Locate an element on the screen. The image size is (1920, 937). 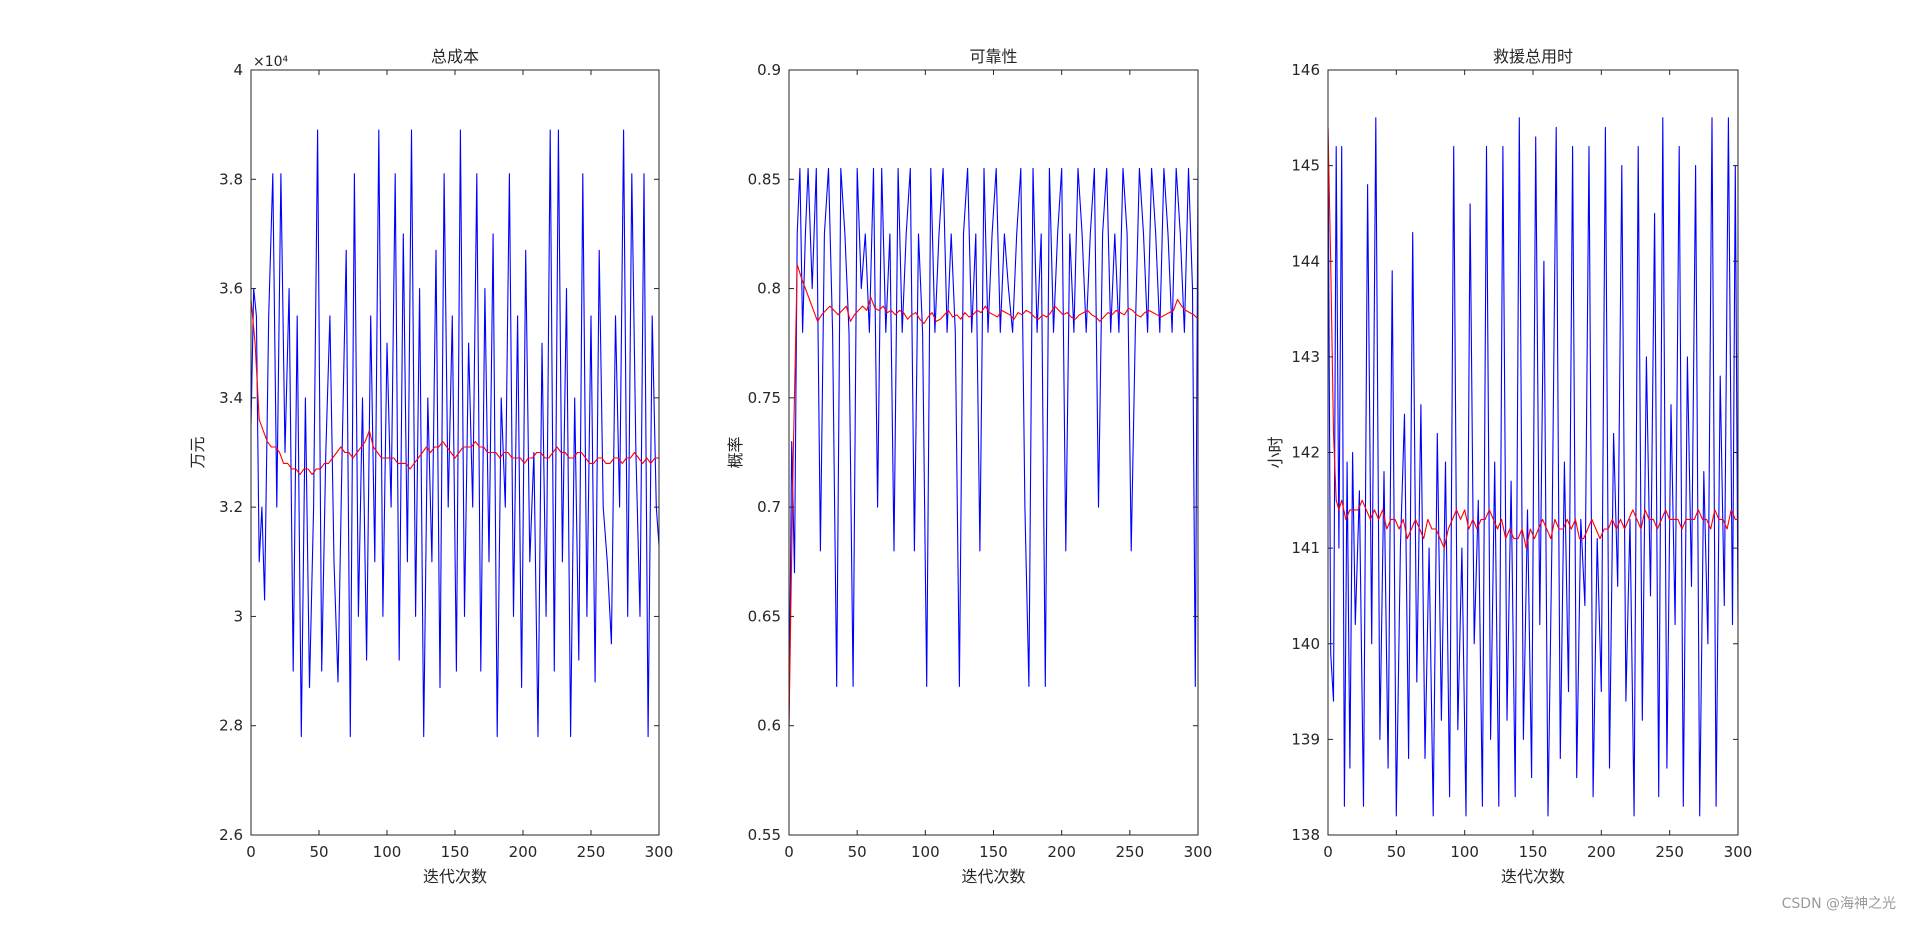
y-tick-label: 0.65 is located at coordinates (764, 616).